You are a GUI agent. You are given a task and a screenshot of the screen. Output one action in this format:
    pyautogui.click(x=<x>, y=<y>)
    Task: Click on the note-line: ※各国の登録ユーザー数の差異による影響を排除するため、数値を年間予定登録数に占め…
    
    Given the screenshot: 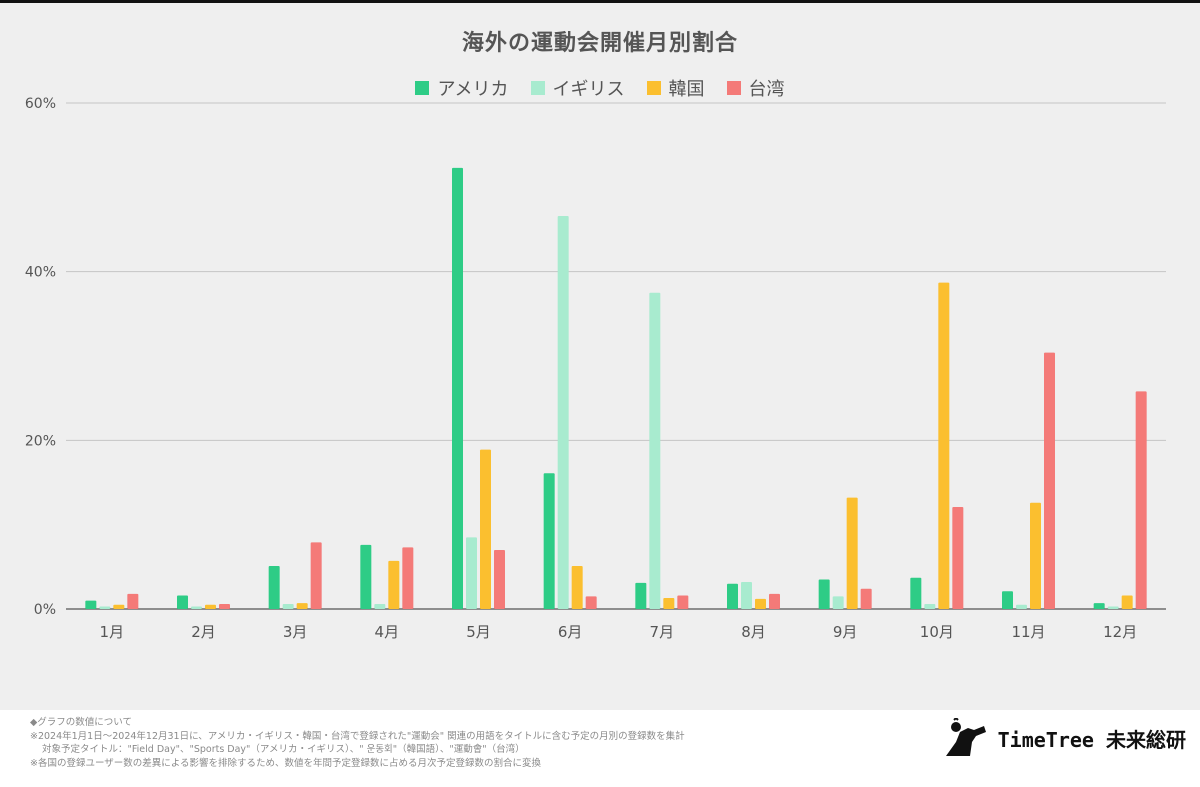 What is the action you would take?
    pyautogui.click(x=285, y=763)
    